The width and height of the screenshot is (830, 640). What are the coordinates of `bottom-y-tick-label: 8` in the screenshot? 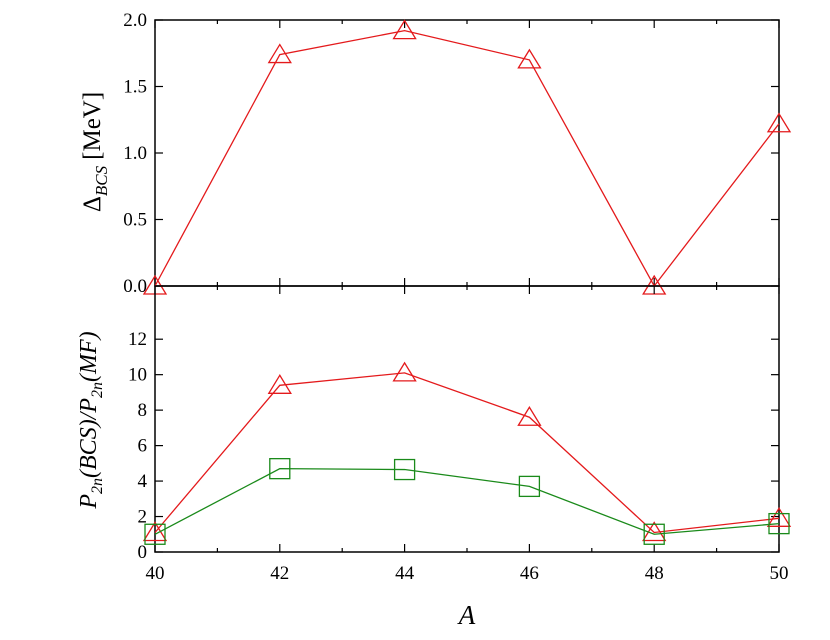 It's located at (143, 410).